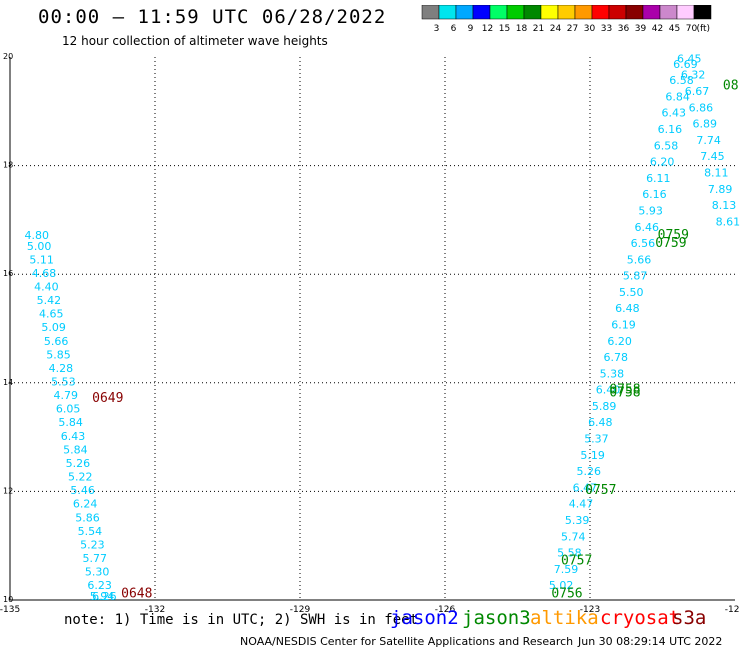 This screenshot has width=740, height=650. Describe the element at coordinates (561, 585) in the screenshot. I see `wave-height-label: 5.02` at that location.